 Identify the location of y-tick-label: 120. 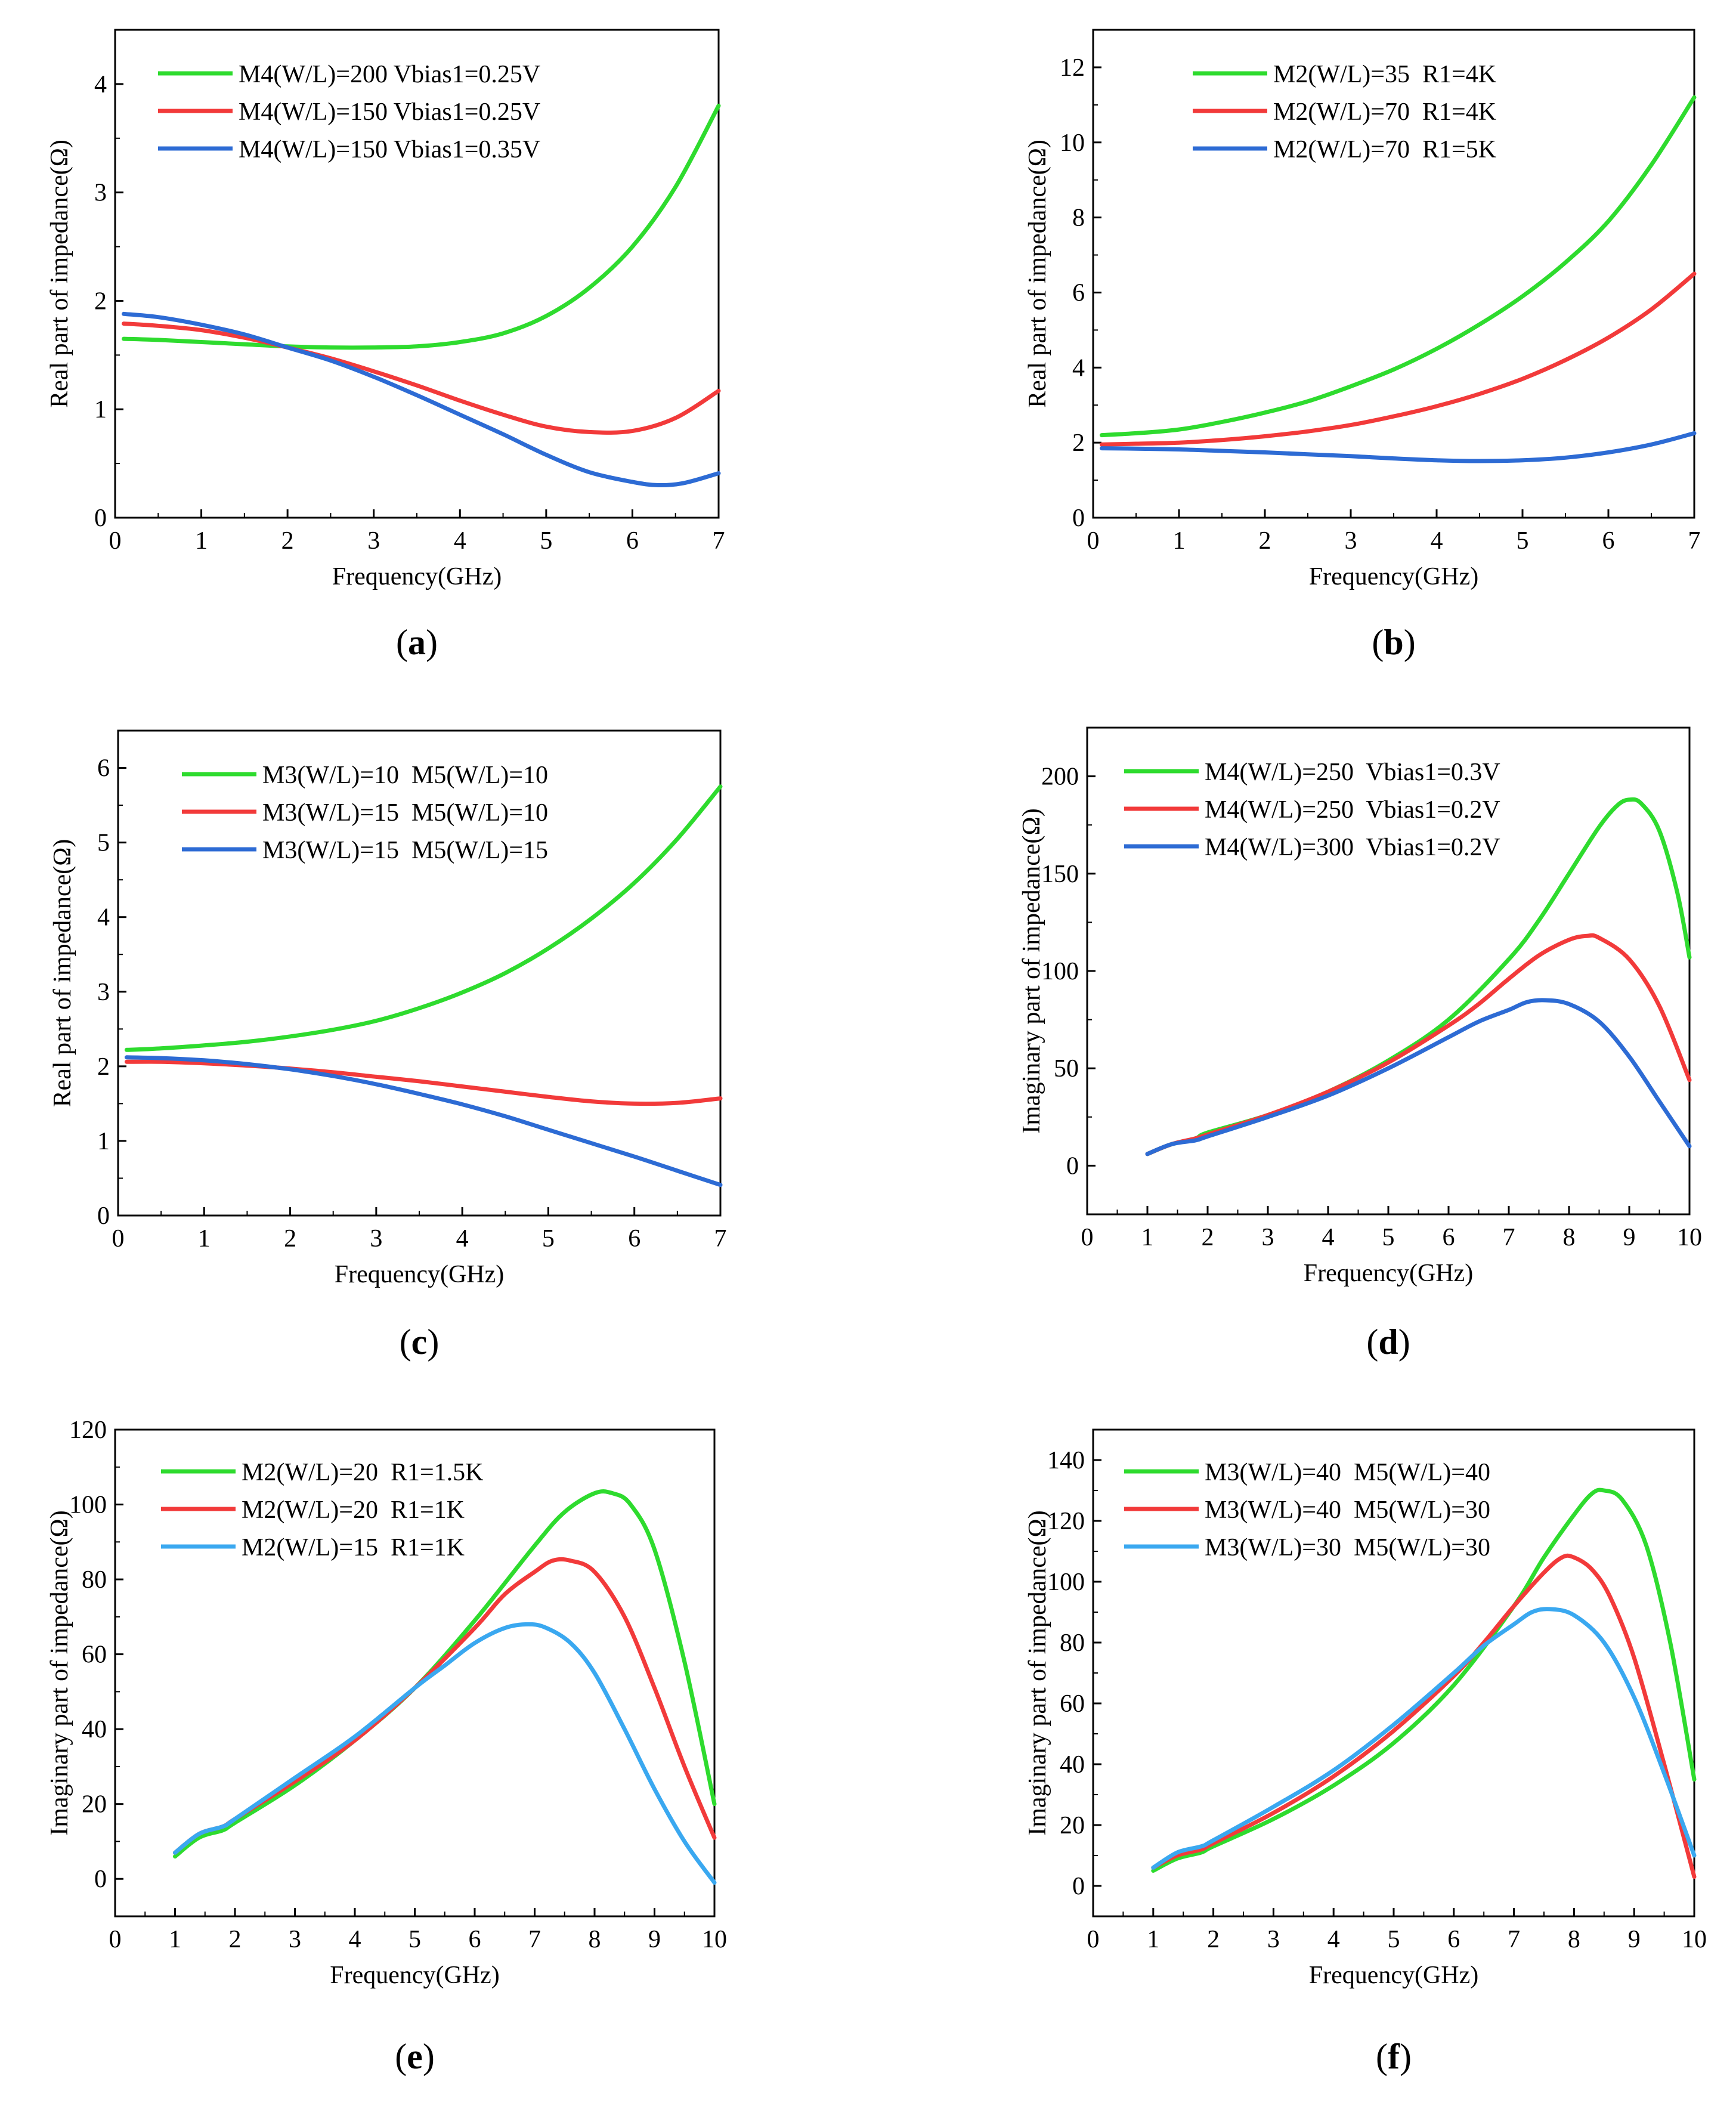
(88, 1430).